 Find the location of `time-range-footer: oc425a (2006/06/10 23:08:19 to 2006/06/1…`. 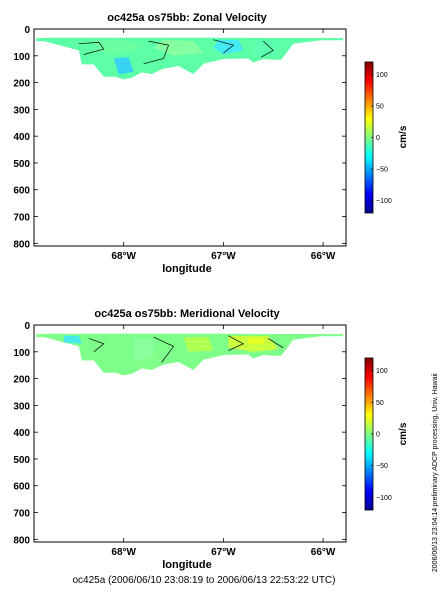

time-range-footer: oc425a (2006/06/10 23:08:19 to 2006/06/1… is located at coordinates (204, 580).